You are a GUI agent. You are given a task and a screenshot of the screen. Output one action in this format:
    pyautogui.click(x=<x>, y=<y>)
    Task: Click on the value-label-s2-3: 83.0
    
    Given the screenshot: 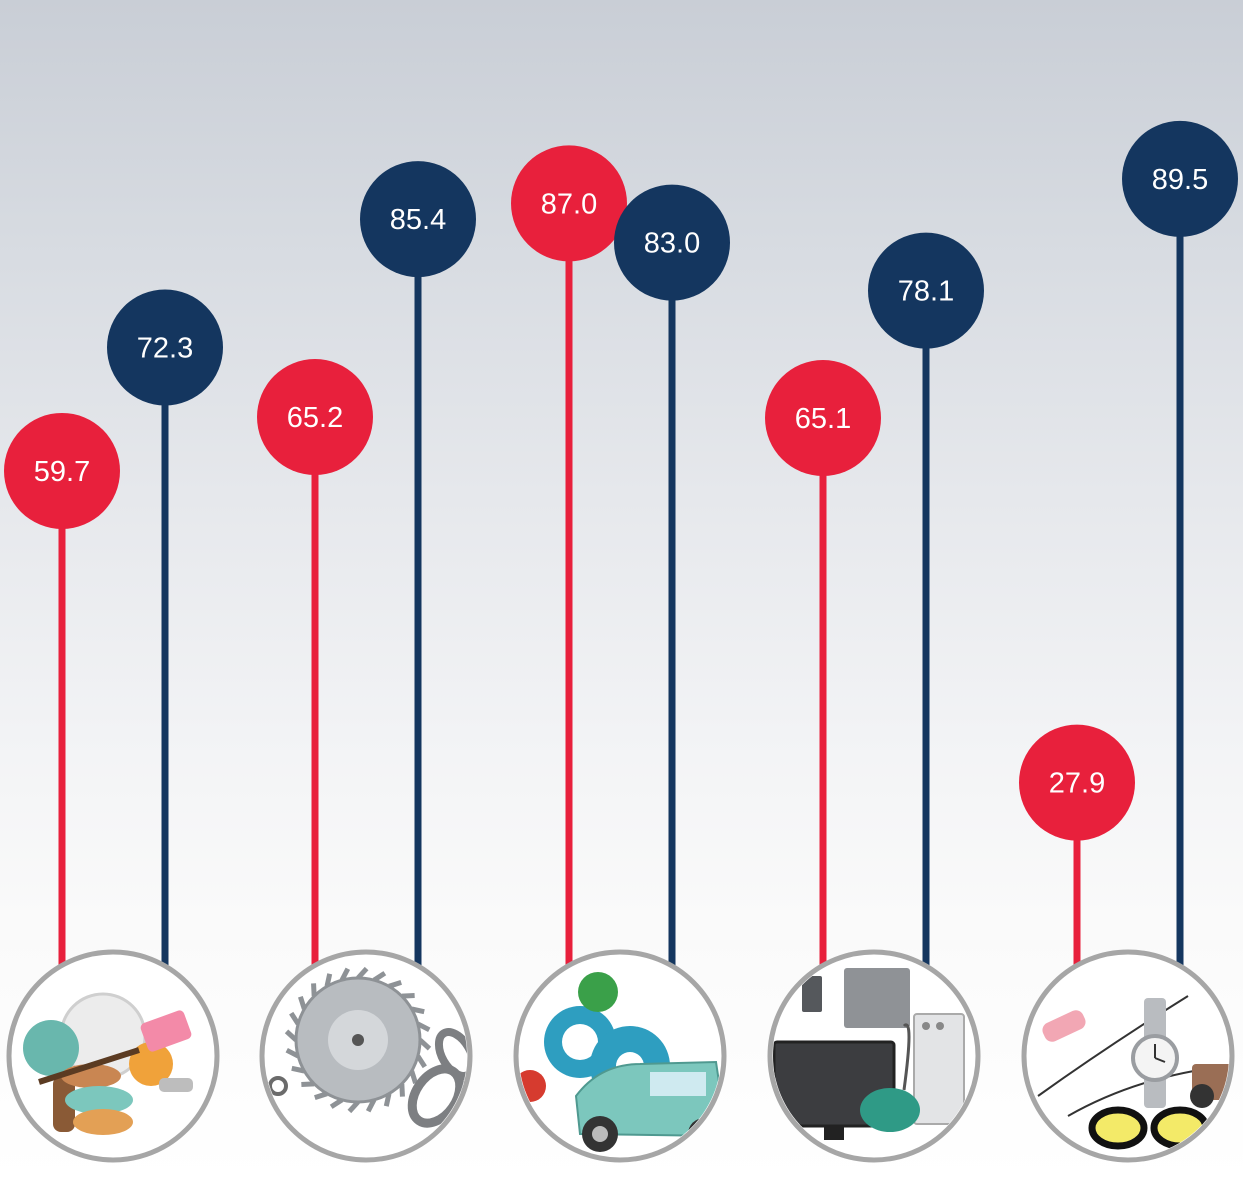 What is the action you would take?
    pyautogui.click(x=672, y=244)
    